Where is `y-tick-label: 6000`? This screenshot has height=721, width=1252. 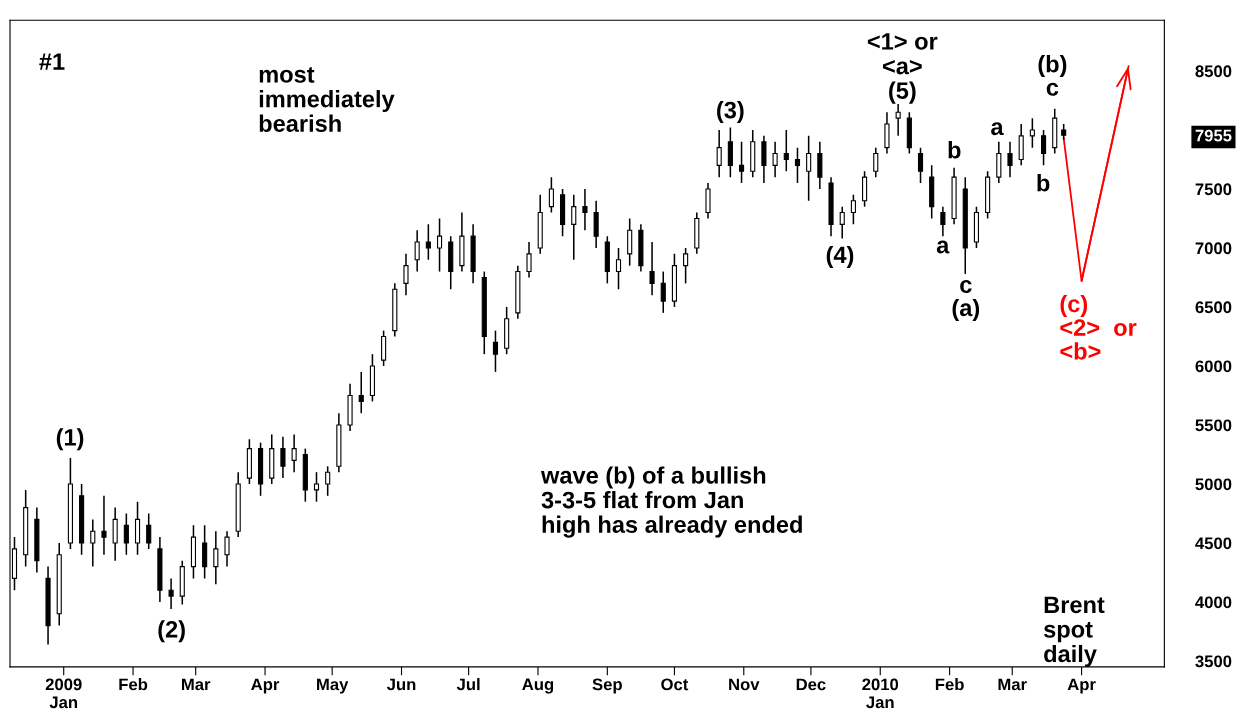
y-tick-label: 6000 is located at coordinates (1213, 366).